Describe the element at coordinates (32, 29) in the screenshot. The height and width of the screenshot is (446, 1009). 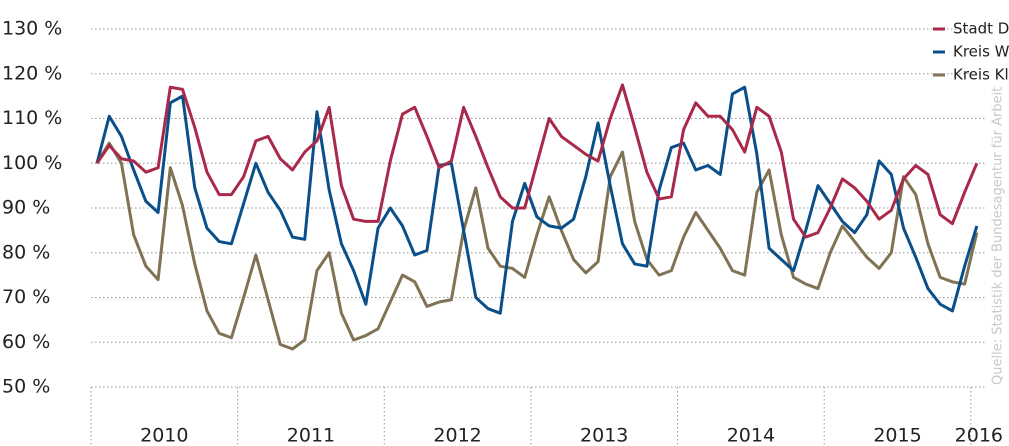
I see `y-tick-label: 130 %` at that location.